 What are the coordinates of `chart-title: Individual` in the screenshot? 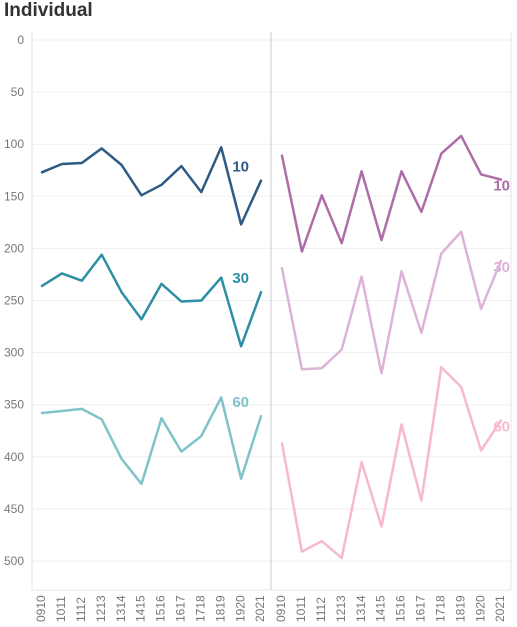 It's located at (48, 10).